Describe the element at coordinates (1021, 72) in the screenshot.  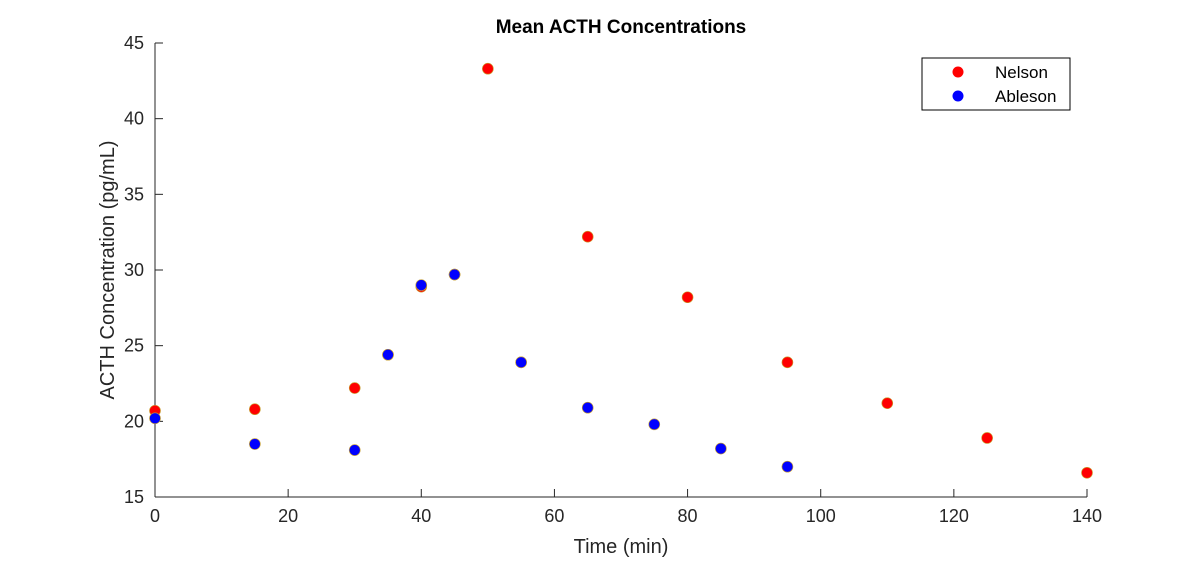
I see `legend-label-nelson: Nelson` at that location.